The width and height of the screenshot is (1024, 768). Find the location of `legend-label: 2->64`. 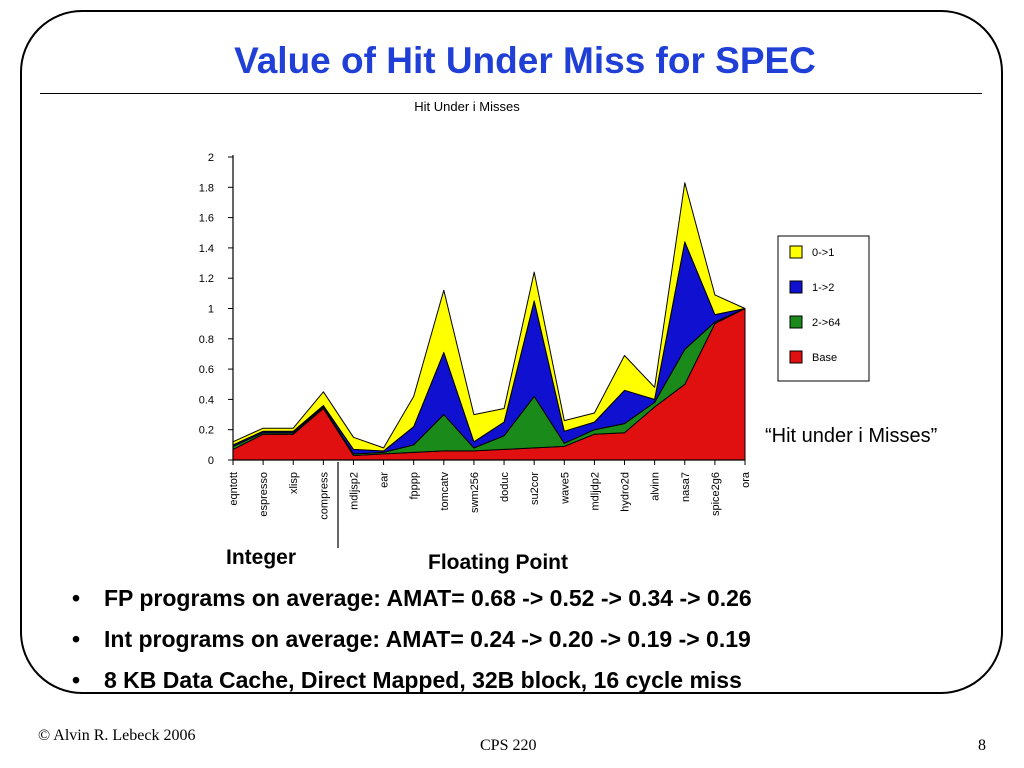

legend-label: 2->64 is located at coordinates (826, 323).